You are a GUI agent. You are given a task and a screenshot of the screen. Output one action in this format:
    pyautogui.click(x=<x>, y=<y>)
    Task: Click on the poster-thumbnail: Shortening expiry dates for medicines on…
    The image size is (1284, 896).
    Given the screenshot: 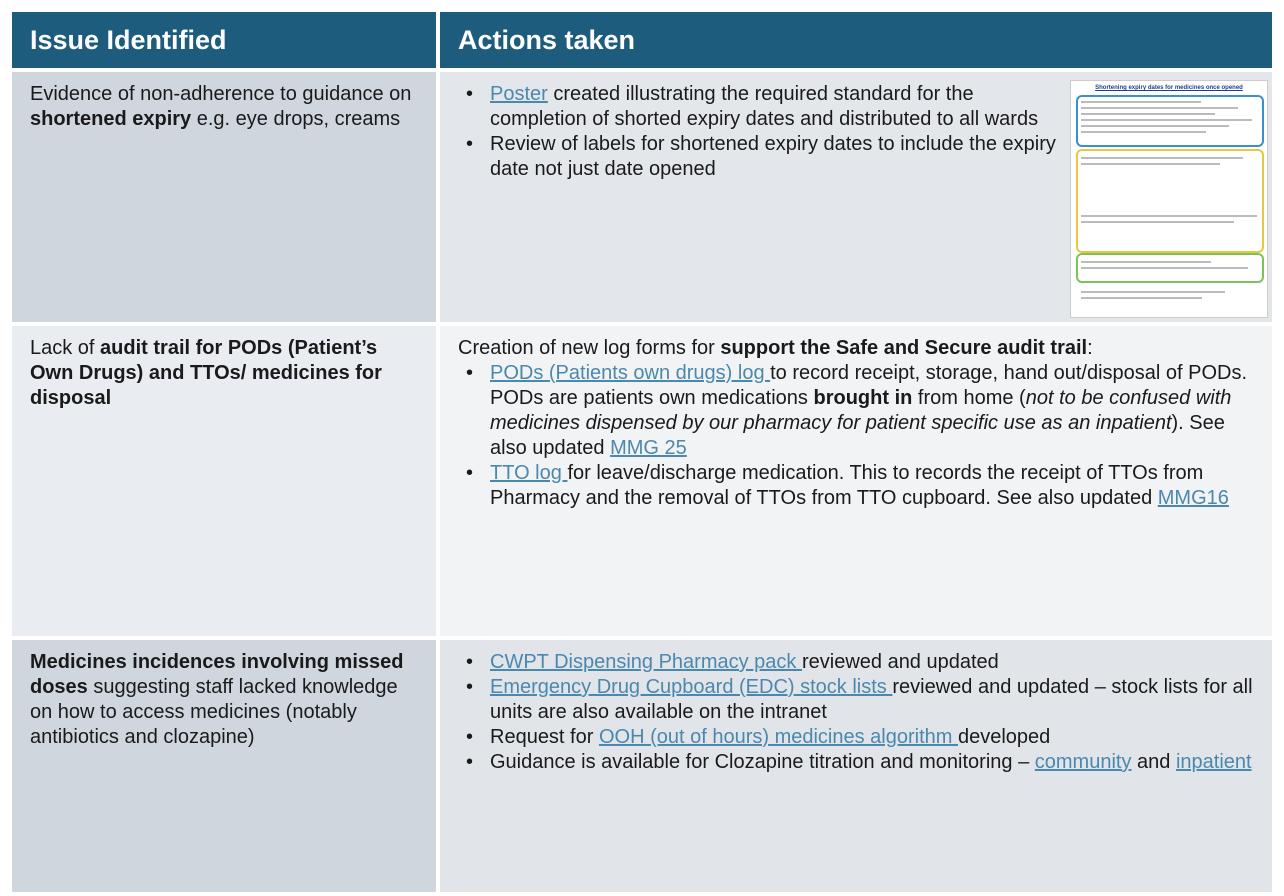 What is the action you would take?
    pyautogui.click(x=1169, y=199)
    